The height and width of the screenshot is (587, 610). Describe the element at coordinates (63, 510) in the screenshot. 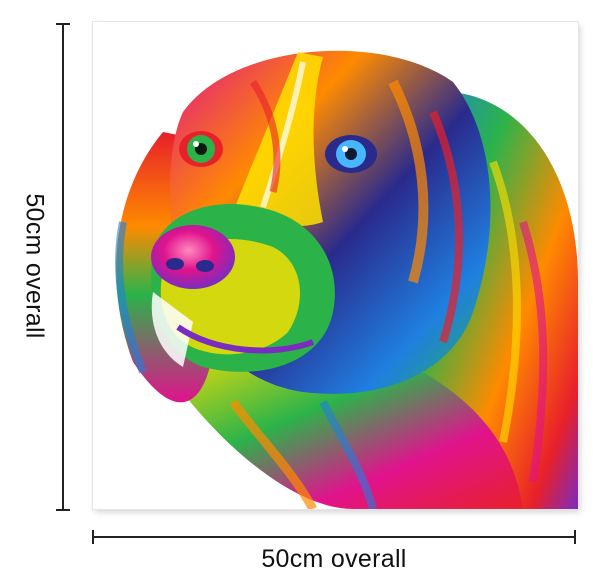

I see `height-dimension-bottom-cap` at that location.